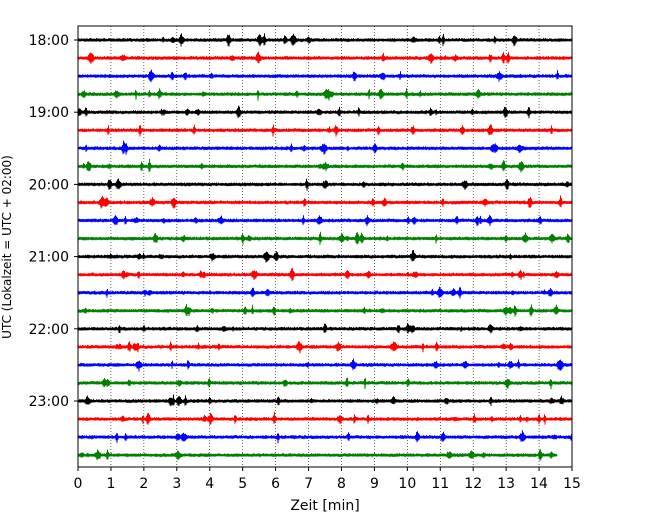  I want to click on x-tick-label: 15, so click(572, 484).